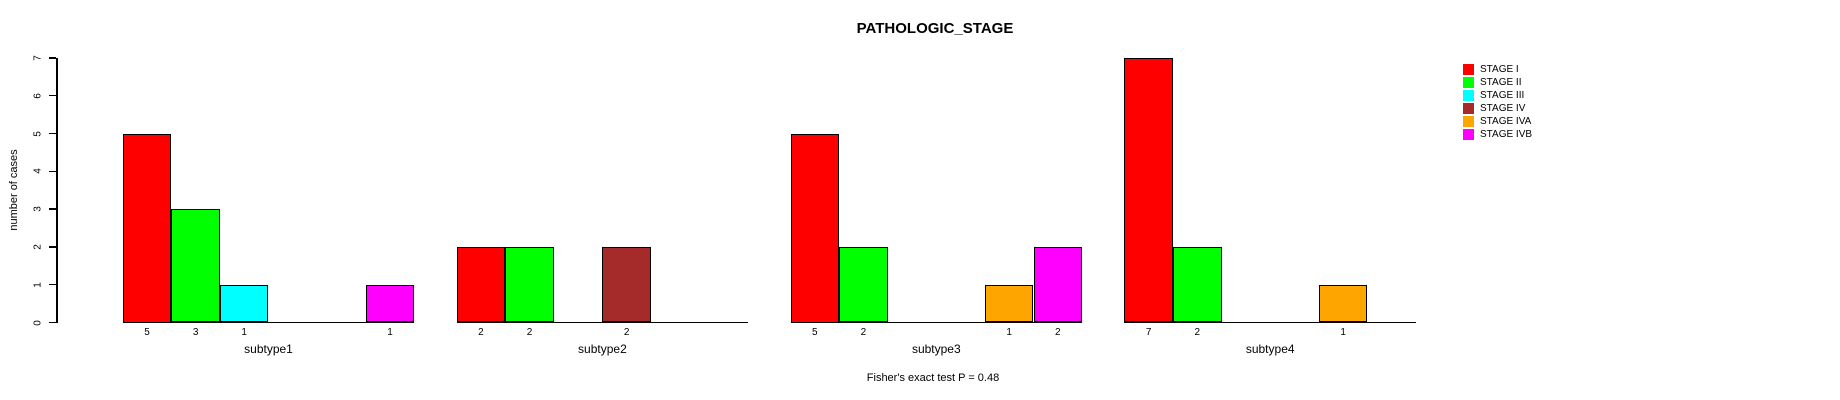 This screenshot has height=400, width=1840. Describe the element at coordinates (1343, 303) in the screenshot. I see `bar-stage-iva-subtype4` at that location.